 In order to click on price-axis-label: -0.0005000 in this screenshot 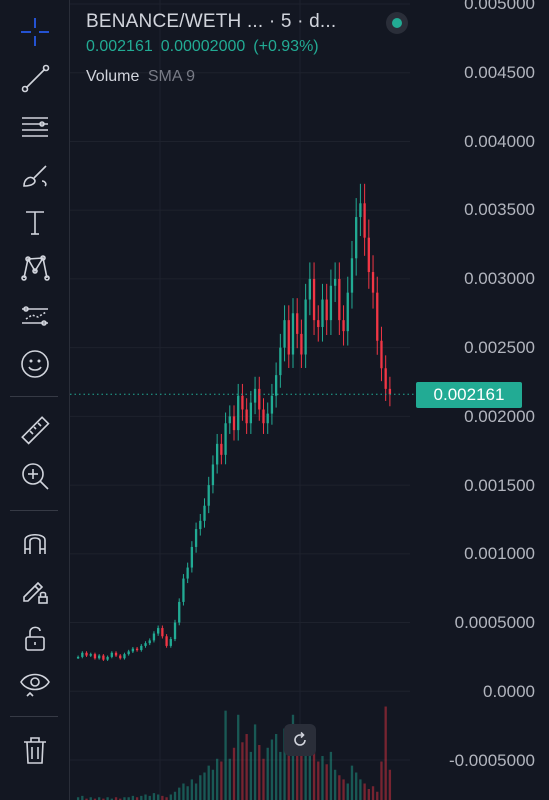, I will do `click(491, 760)`.